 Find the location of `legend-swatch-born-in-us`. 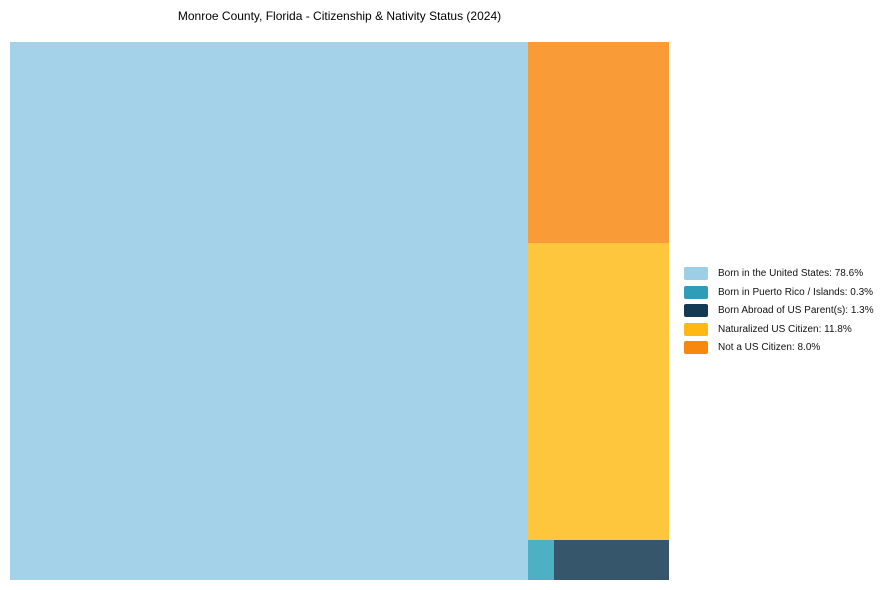

legend-swatch-born-in-us is located at coordinates (696, 273).